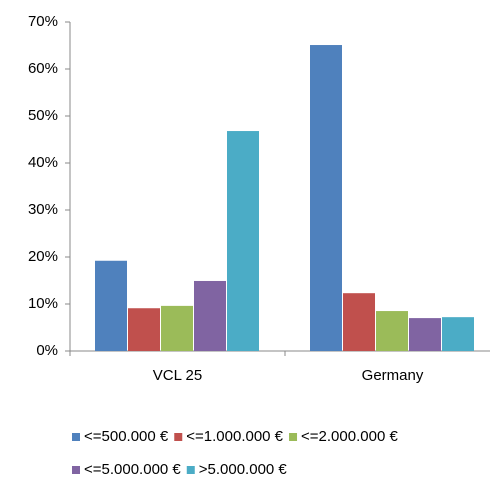 The width and height of the screenshot is (490, 482). What do you see at coordinates (132, 469) in the screenshot?
I see `legend-label: <=5.000.000 €` at bounding box center [132, 469].